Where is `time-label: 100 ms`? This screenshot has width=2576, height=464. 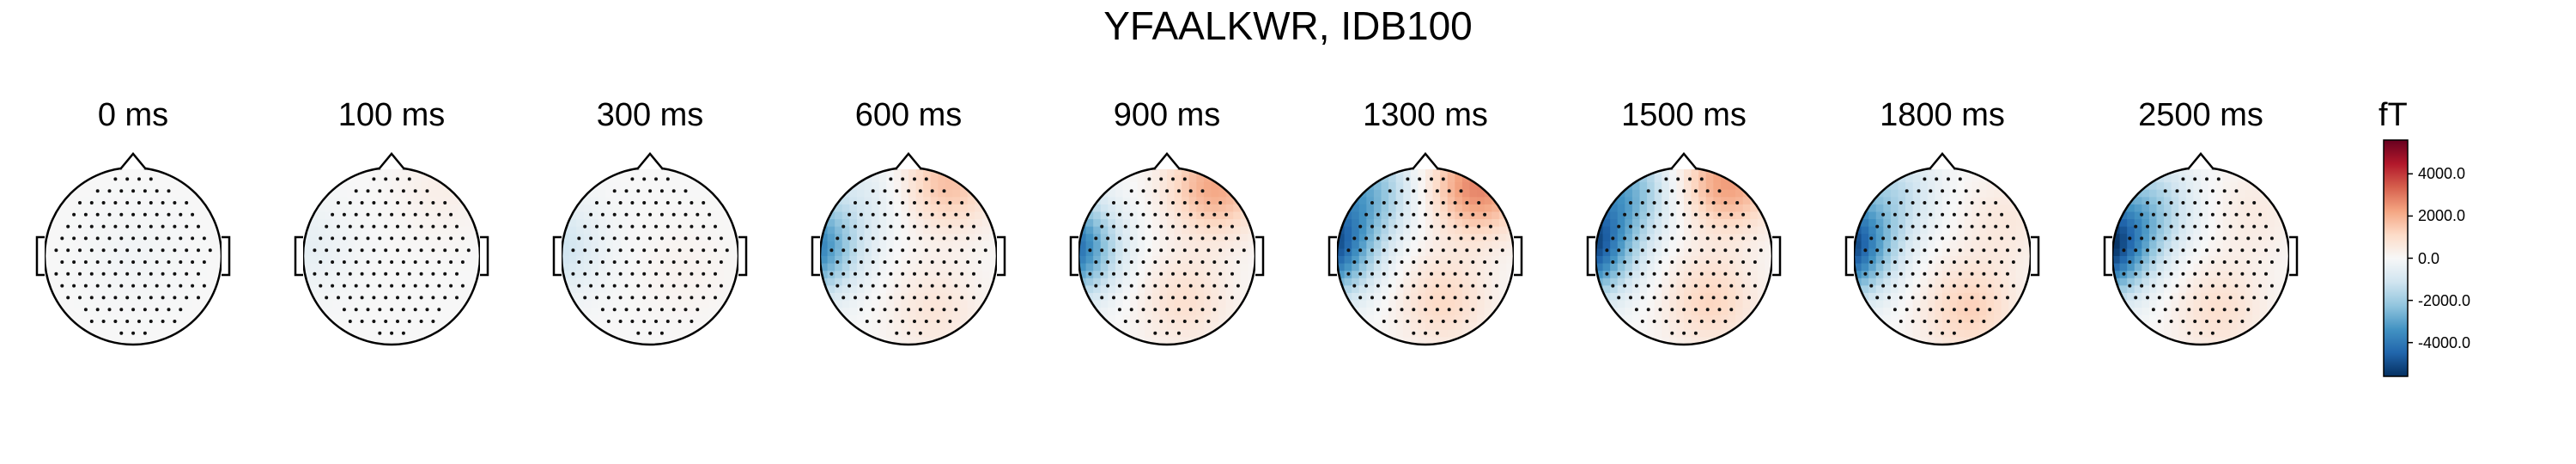
time-label: 100 ms is located at coordinates (391, 115).